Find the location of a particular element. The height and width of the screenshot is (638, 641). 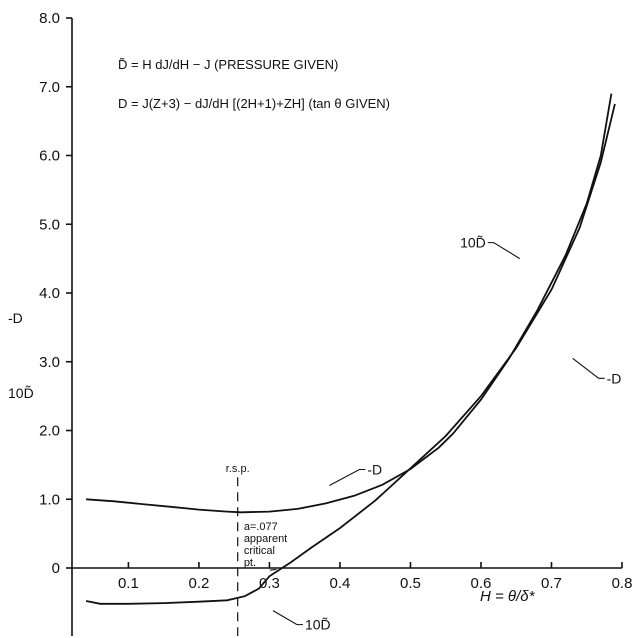

x-tick-label: 0.2 is located at coordinates (198, 583).